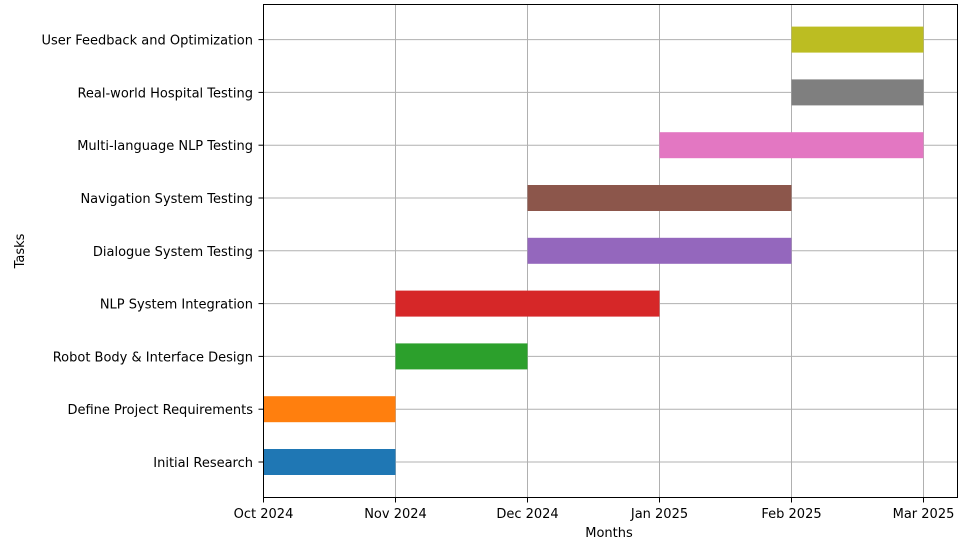 Image resolution: width=979 pixels, height=559 pixels. What do you see at coordinates (659, 514) in the screenshot?
I see `x-tick-label: Jan 2025` at bounding box center [659, 514].